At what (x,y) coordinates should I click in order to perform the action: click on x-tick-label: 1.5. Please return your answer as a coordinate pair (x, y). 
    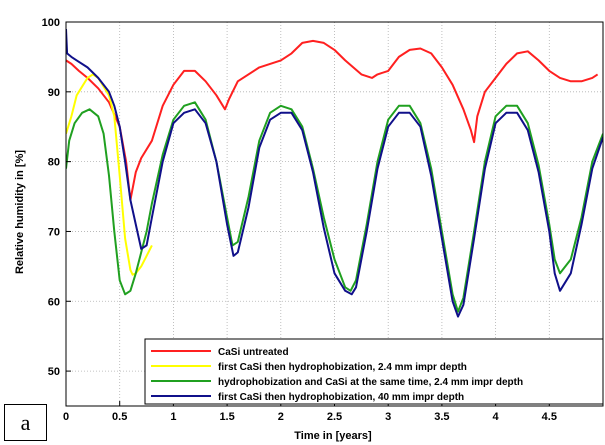
    Looking at the image, I should click on (226, 417).